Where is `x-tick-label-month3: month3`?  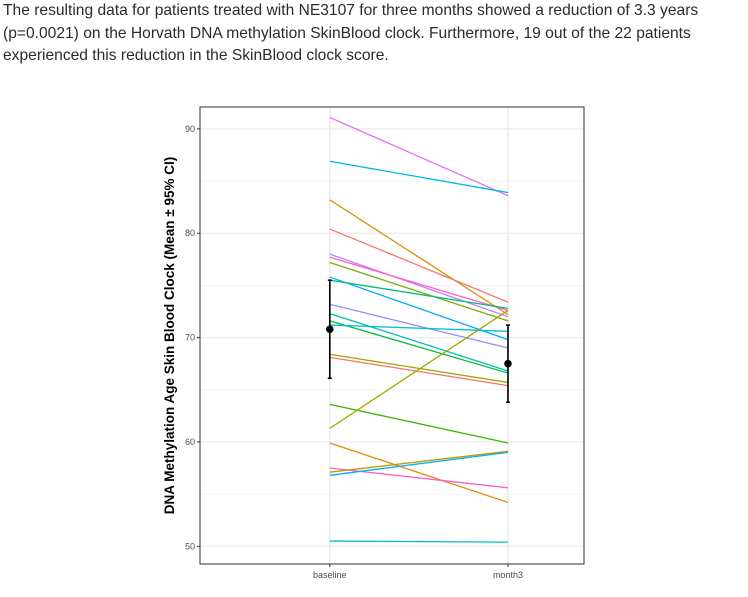
x-tick-label-month3: month3 is located at coordinates (508, 575).